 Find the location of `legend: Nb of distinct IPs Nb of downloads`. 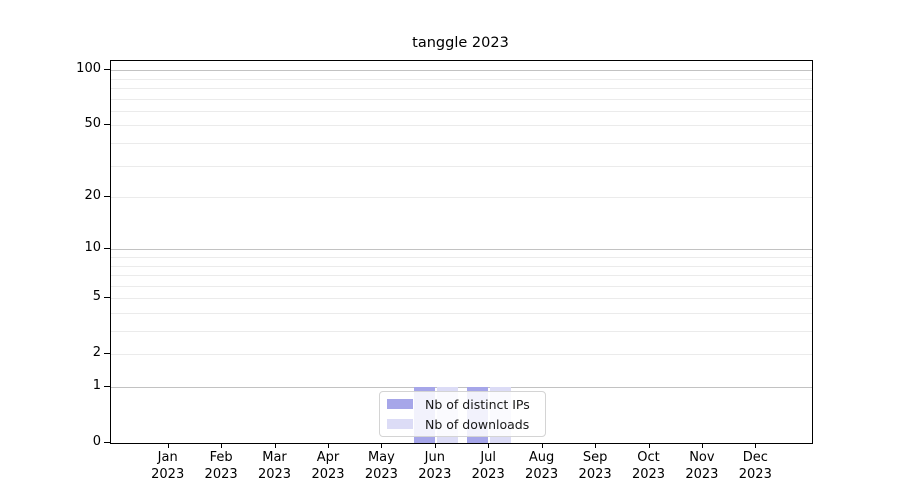

legend: Nb of distinct IPs Nb of downloads is located at coordinates (462, 414).